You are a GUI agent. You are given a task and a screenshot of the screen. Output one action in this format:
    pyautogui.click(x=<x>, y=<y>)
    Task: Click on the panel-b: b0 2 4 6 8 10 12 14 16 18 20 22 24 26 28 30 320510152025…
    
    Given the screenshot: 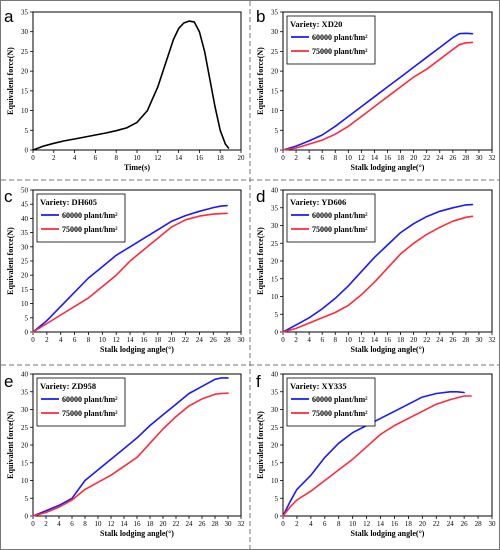 What is the action you would take?
    pyautogui.click(x=376, y=89)
    